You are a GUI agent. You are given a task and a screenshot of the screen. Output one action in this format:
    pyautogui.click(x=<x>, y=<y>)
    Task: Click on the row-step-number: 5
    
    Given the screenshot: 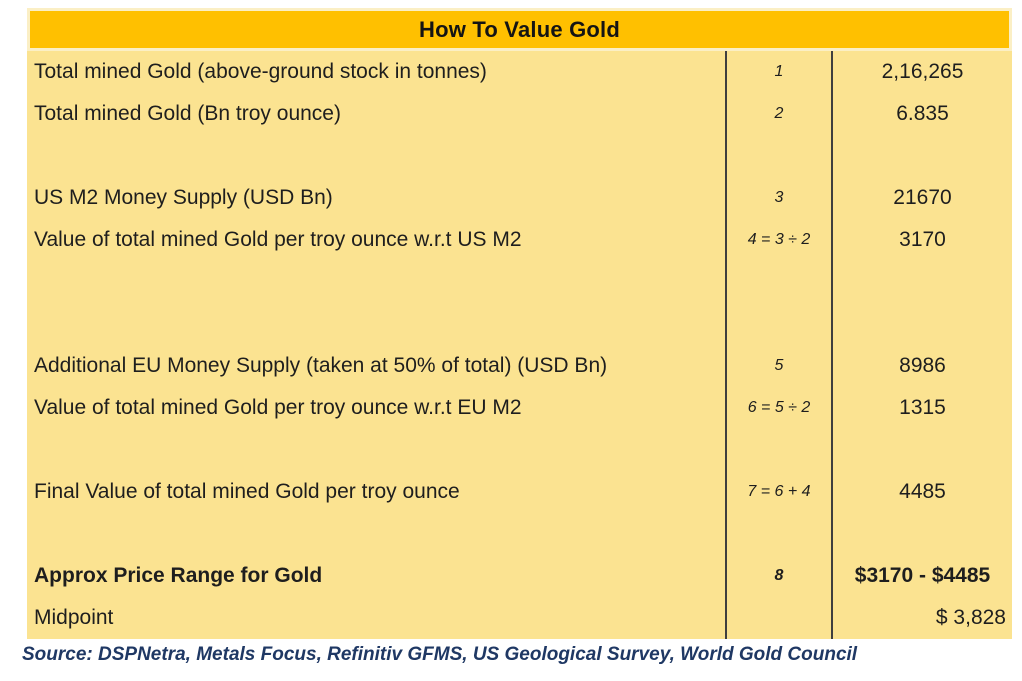 What is the action you would take?
    pyautogui.click(x=779, y=366)
    